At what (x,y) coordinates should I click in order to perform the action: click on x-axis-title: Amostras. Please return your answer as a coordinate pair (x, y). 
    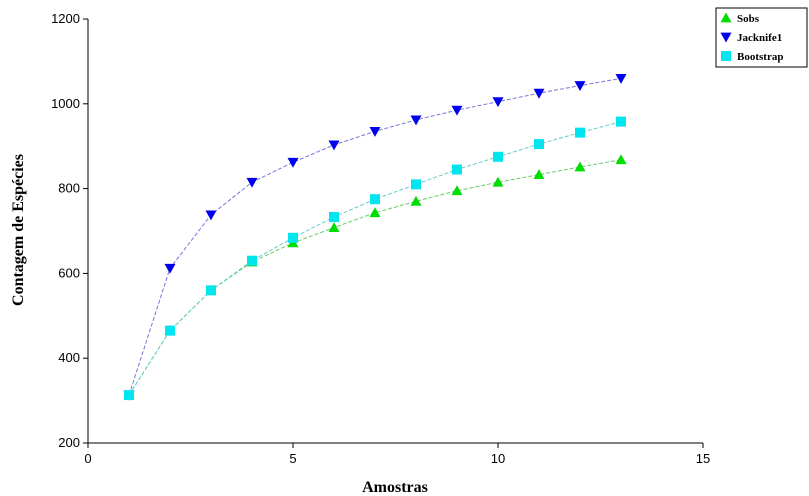
    Looking at the image, I should click on (395, 487).